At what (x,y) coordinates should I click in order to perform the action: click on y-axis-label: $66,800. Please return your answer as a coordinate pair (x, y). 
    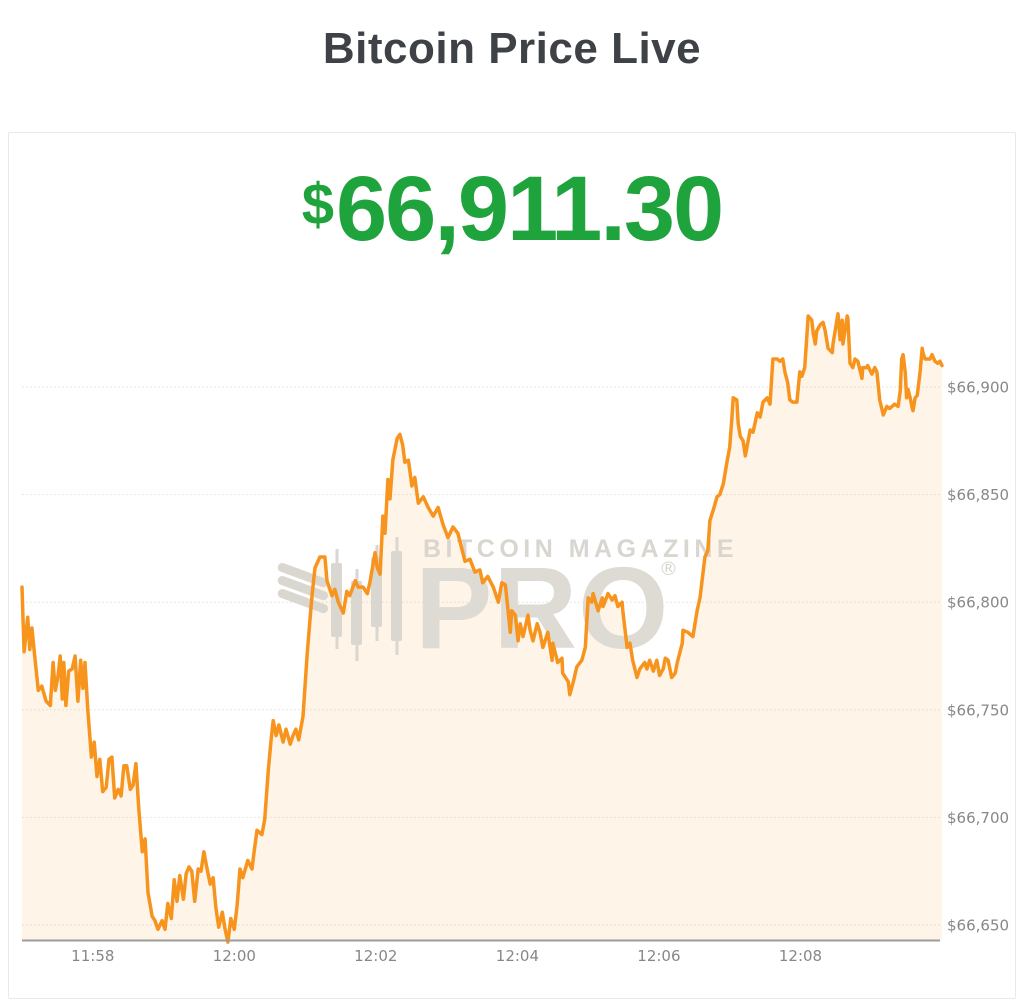
    Looking at the image, I should click on (978, 603).